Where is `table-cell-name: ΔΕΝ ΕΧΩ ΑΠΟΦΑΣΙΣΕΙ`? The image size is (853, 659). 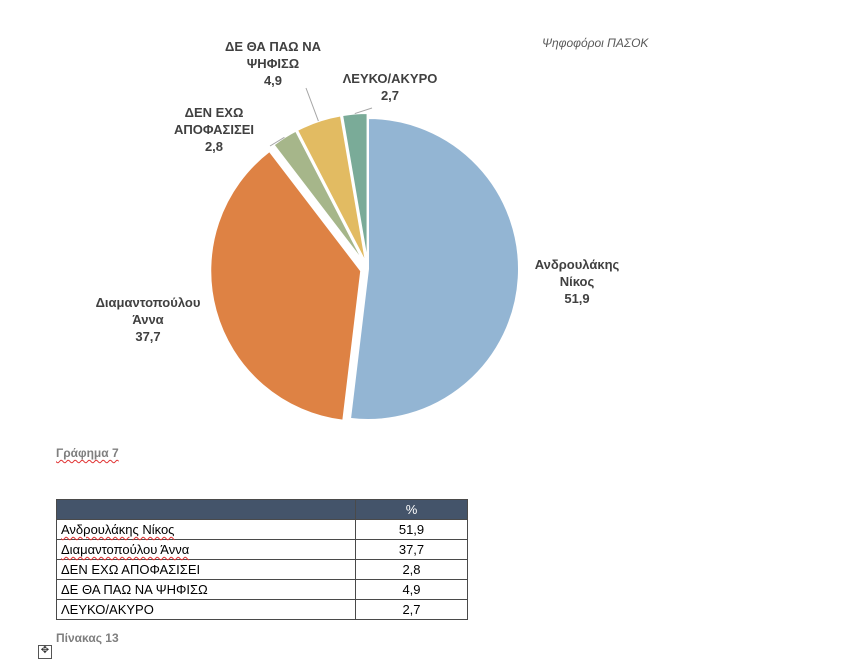
table-cell-name: ΔΕΝ ΕΧΩ ΑΠΟΦΑΣΙΣΕΙ is located at coordinates (206, 569).